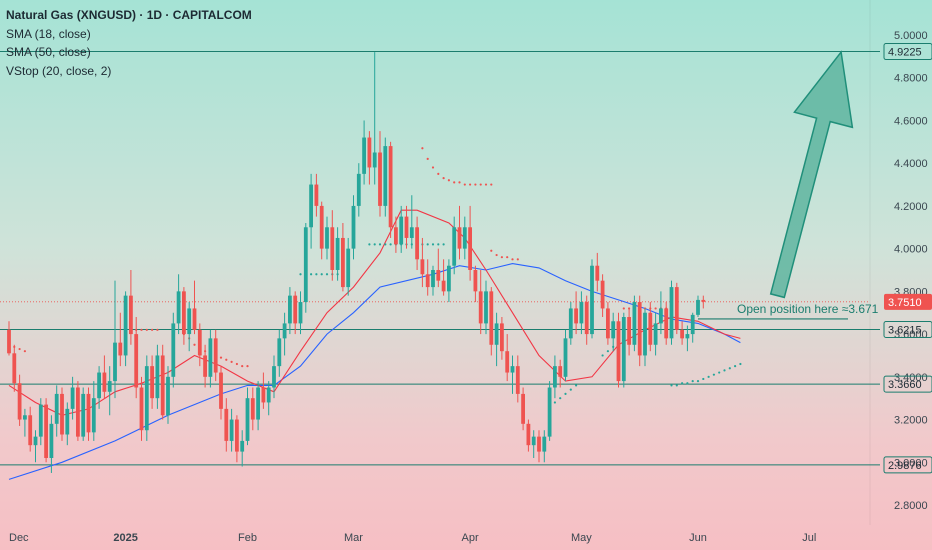 The height and width of the screenshot is (550, 932). I want to click on y-tick-label: 5.0000, so click(911, 36).